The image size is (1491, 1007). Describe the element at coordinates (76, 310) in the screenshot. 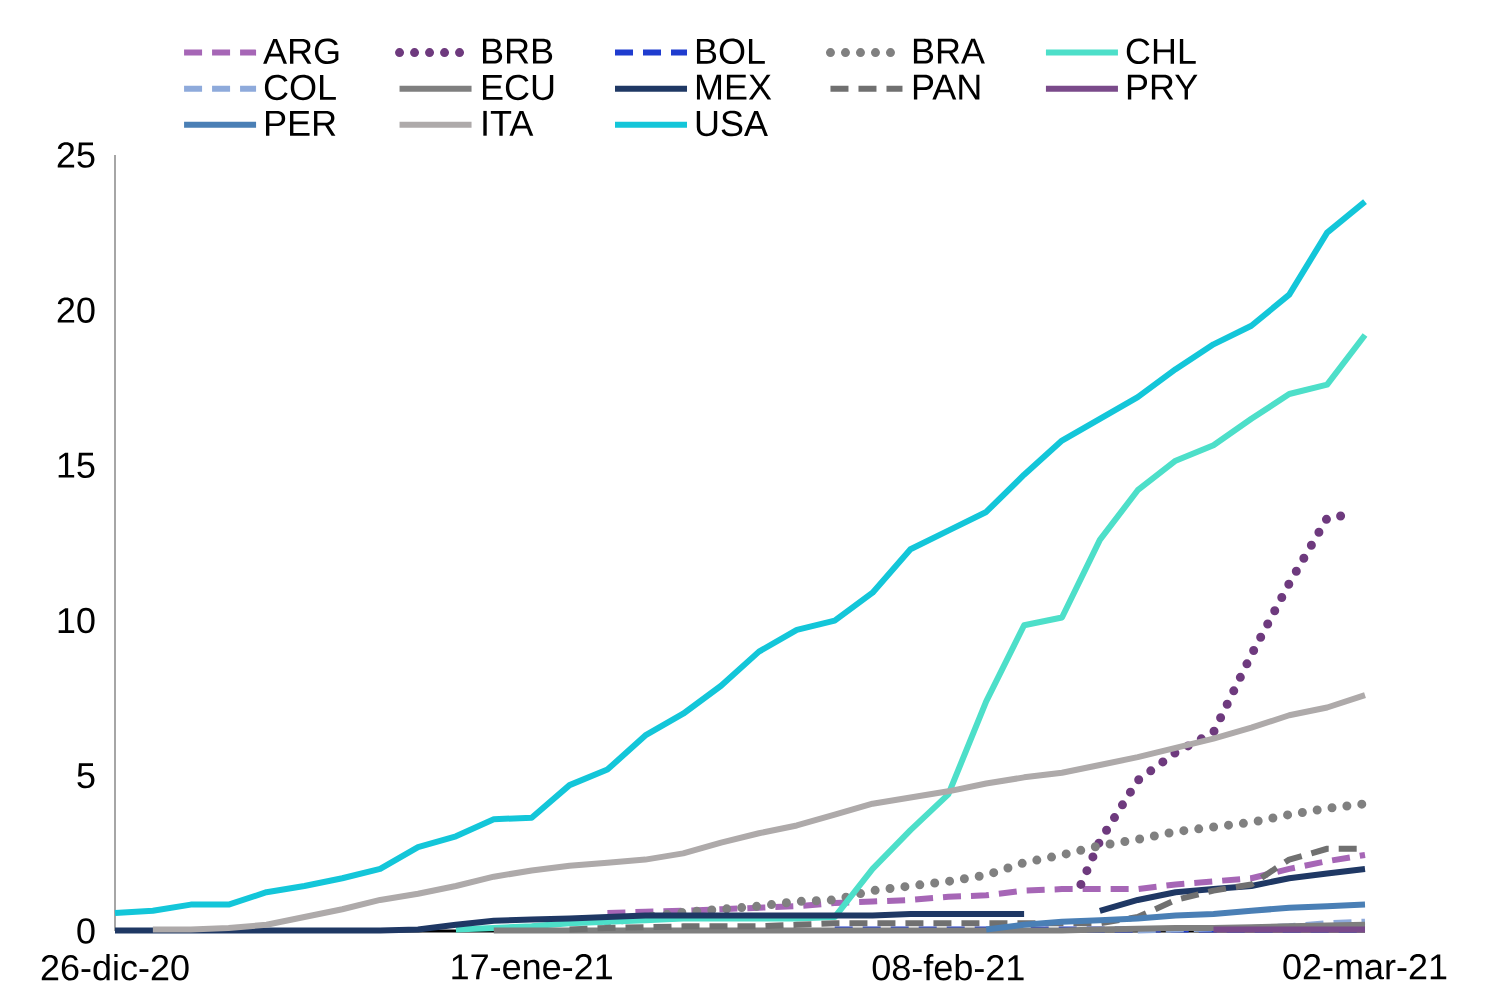

I see `y-tick-label: 20` at that location.